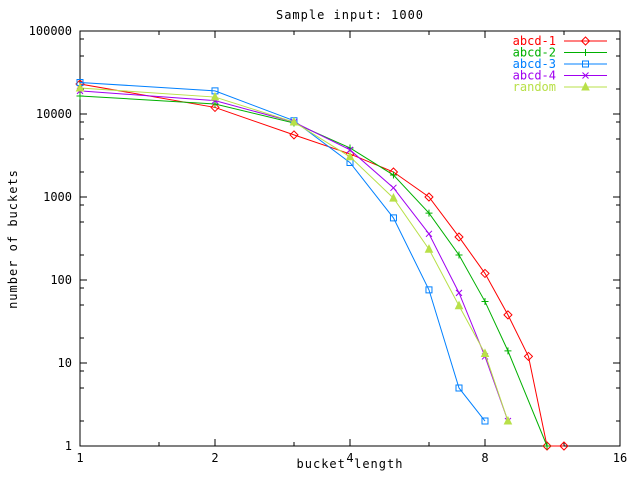 The width and height of the screenshot is (640, 480). What do you see at coordinates (349, 458) in the screenshot?
I see `x-tick-label: 4` at bounding box center [349, 458].